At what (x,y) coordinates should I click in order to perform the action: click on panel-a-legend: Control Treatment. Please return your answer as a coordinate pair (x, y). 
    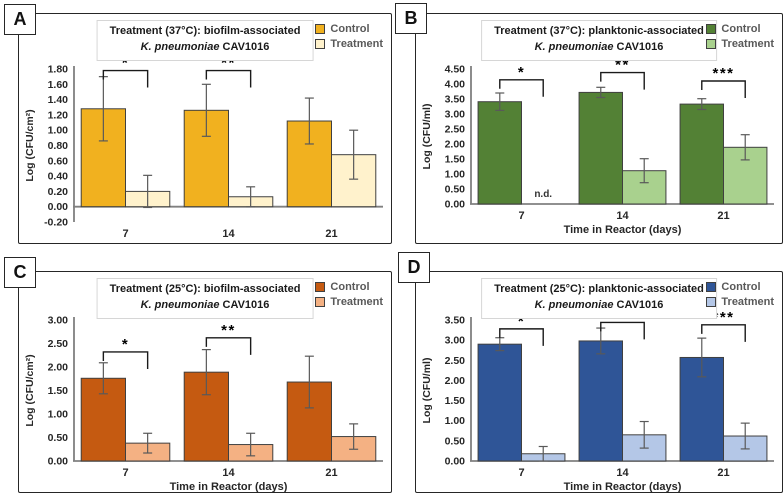
    Looking at the image, I should click on (349, 36).